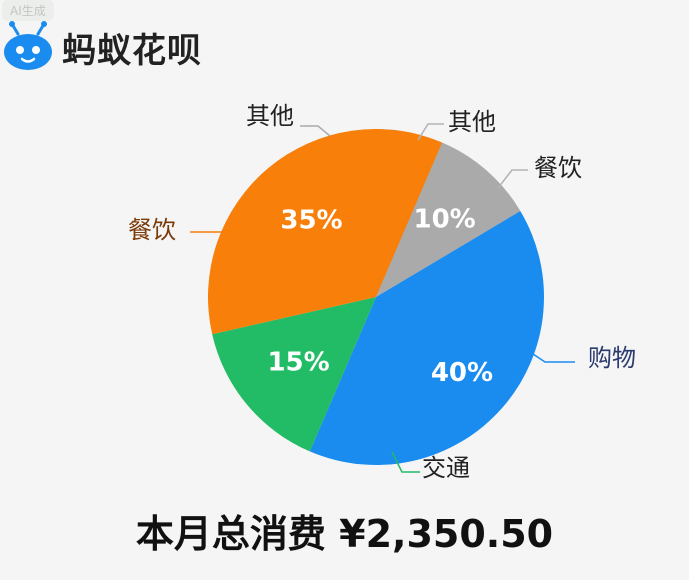 The image size is (689, 580). What do you see at coordinates (612, 358) in the screenshot?
I see `category-label-1: 购物` at bounding box center [612, 358].